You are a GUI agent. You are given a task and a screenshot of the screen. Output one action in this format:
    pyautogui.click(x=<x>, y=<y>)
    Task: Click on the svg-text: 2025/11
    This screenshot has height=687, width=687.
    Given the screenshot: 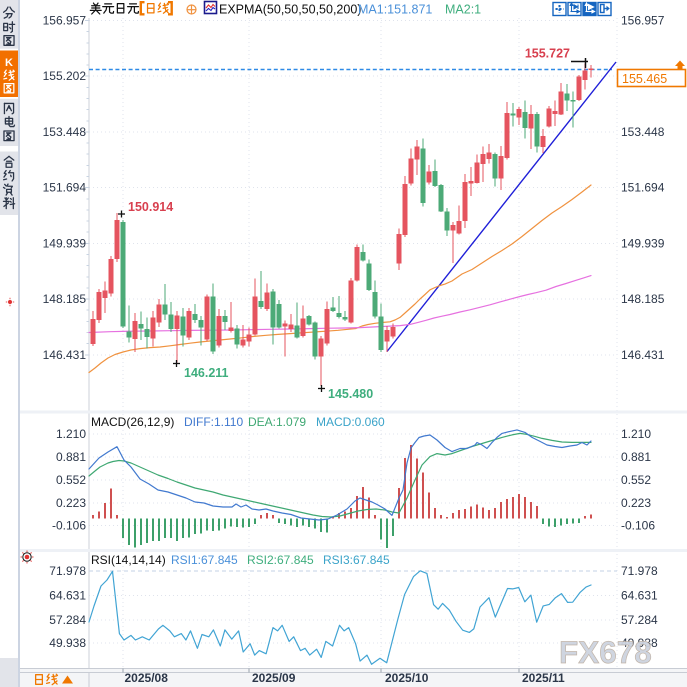 What is the action you would take?
    pyautogui.click(x=543, y=678)
    